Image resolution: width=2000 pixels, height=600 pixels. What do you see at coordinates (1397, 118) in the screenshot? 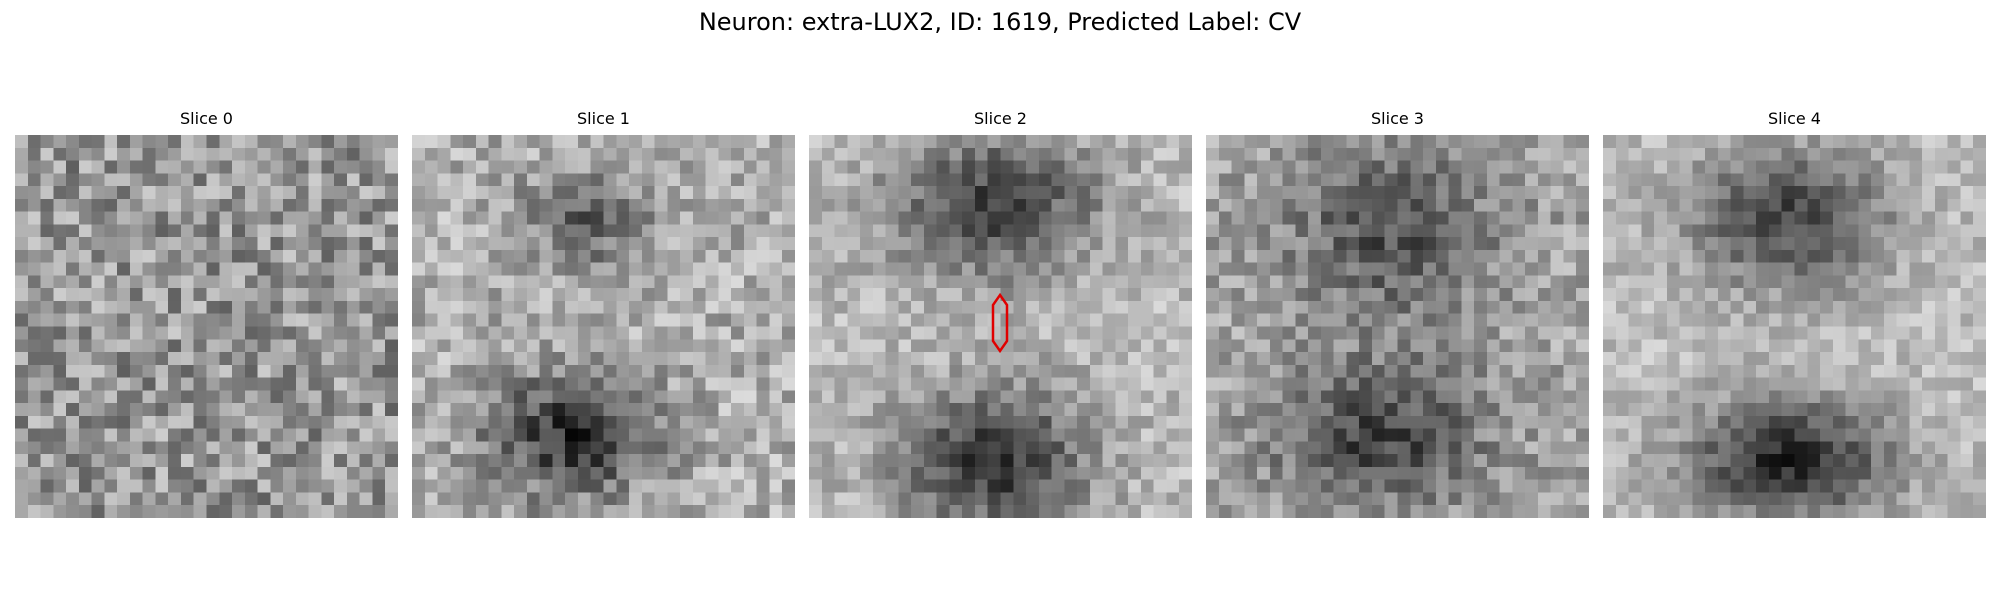
I see `slice-title: Slice 3` at bounding box center [1397, 118].